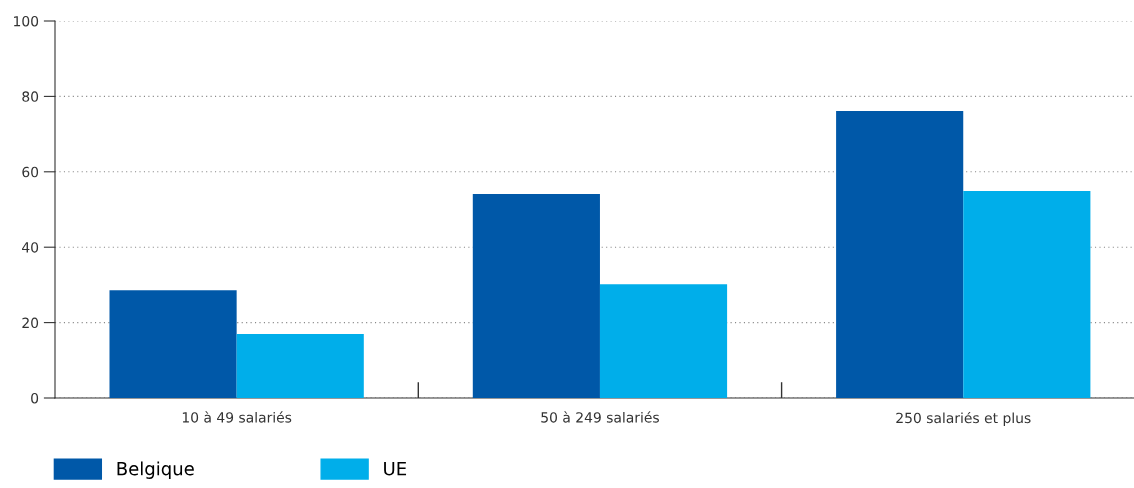  Describe the element at coordinates (963, 418) in the screenshot. I see `x-tick-label: 250 salariés et plus` at that location.